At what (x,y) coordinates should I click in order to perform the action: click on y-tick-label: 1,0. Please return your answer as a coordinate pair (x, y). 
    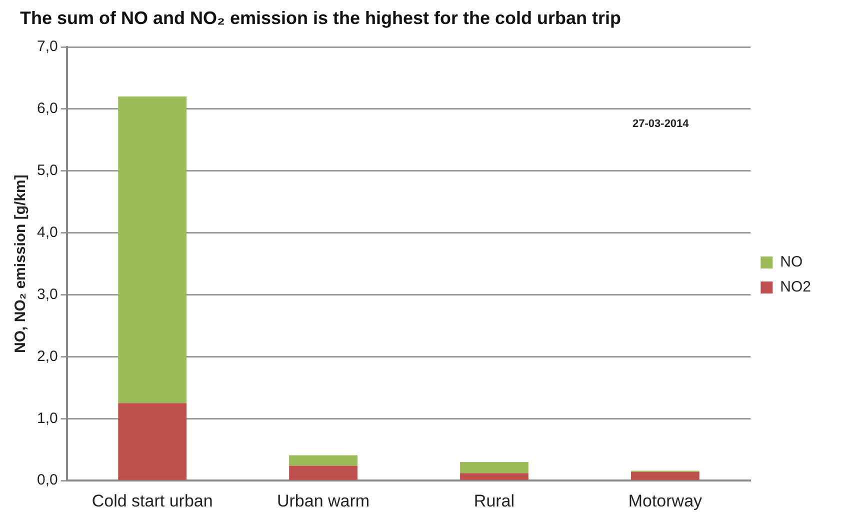
    Looking at the image, I should click on (47, 418).